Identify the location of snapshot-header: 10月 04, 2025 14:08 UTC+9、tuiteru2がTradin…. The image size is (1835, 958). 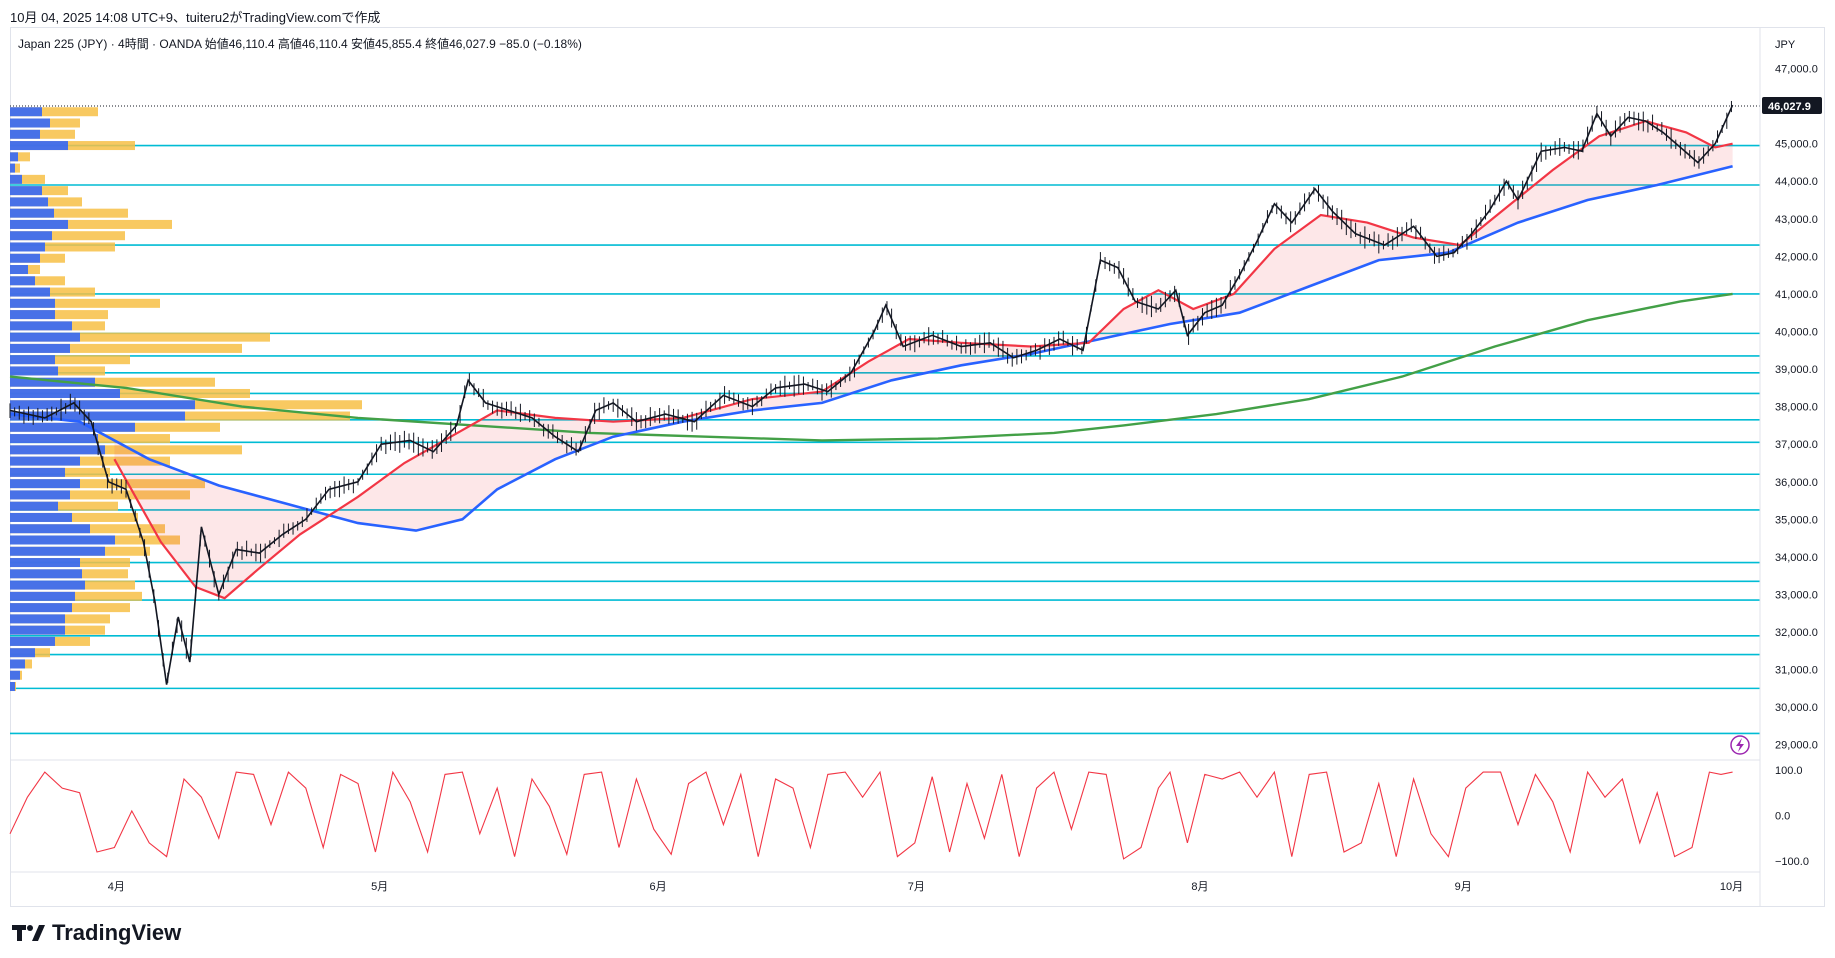
(195, 17).